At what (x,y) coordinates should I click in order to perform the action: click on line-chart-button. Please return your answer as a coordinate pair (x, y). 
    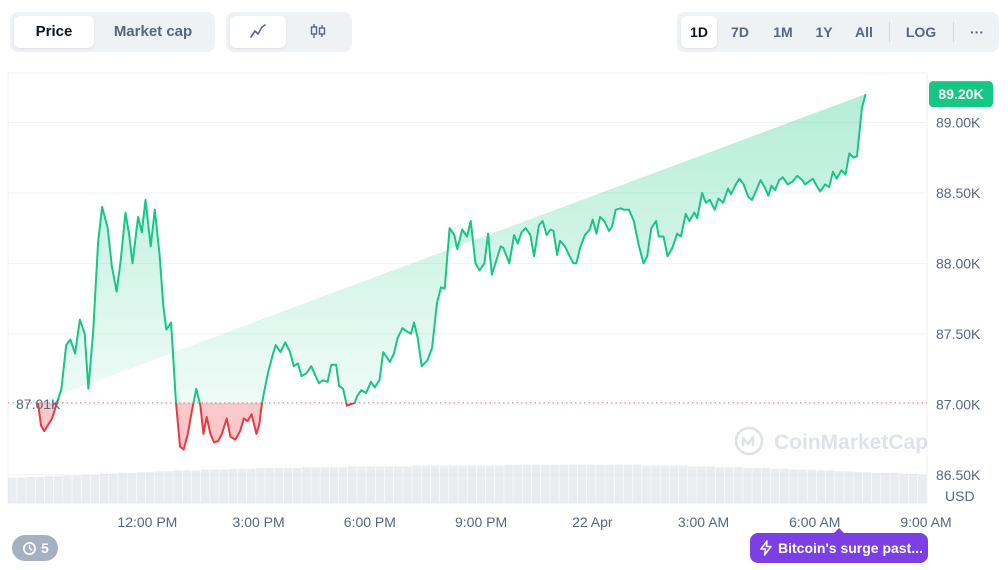
    Looking at the image, I should click on (258, 32).